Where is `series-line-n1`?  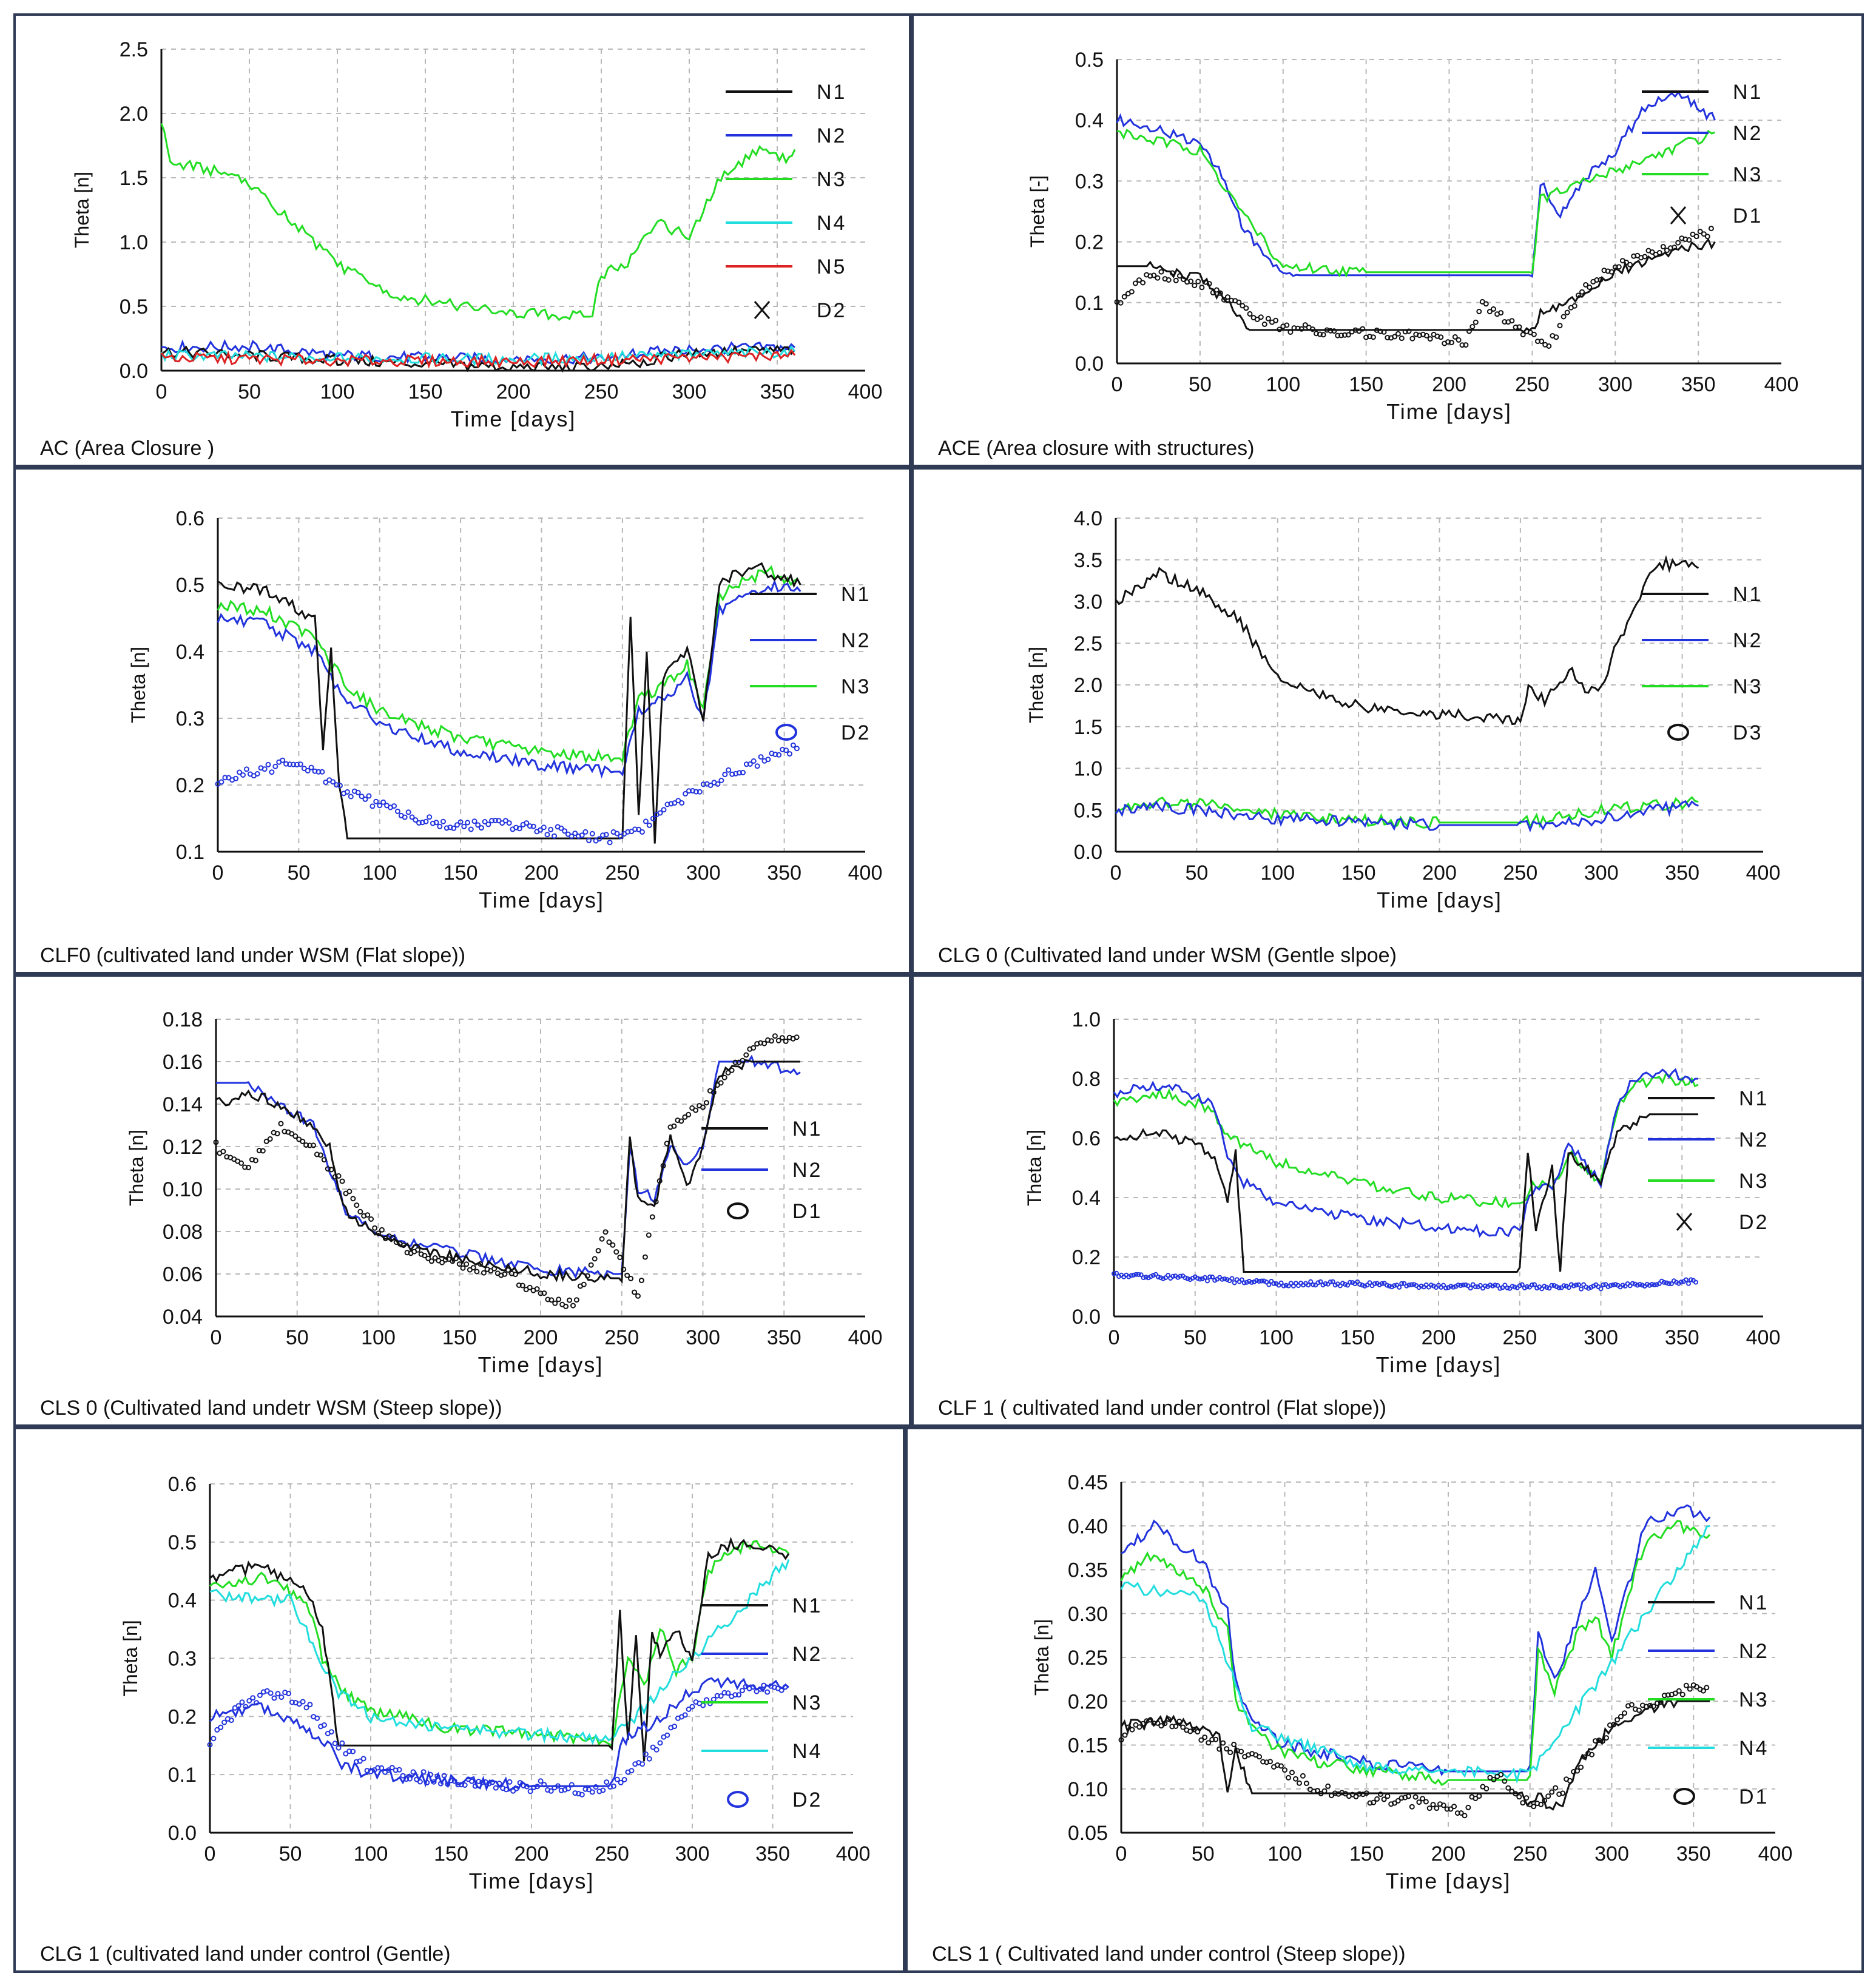 series-line-n1 is located at coordinates (1405, 1193).